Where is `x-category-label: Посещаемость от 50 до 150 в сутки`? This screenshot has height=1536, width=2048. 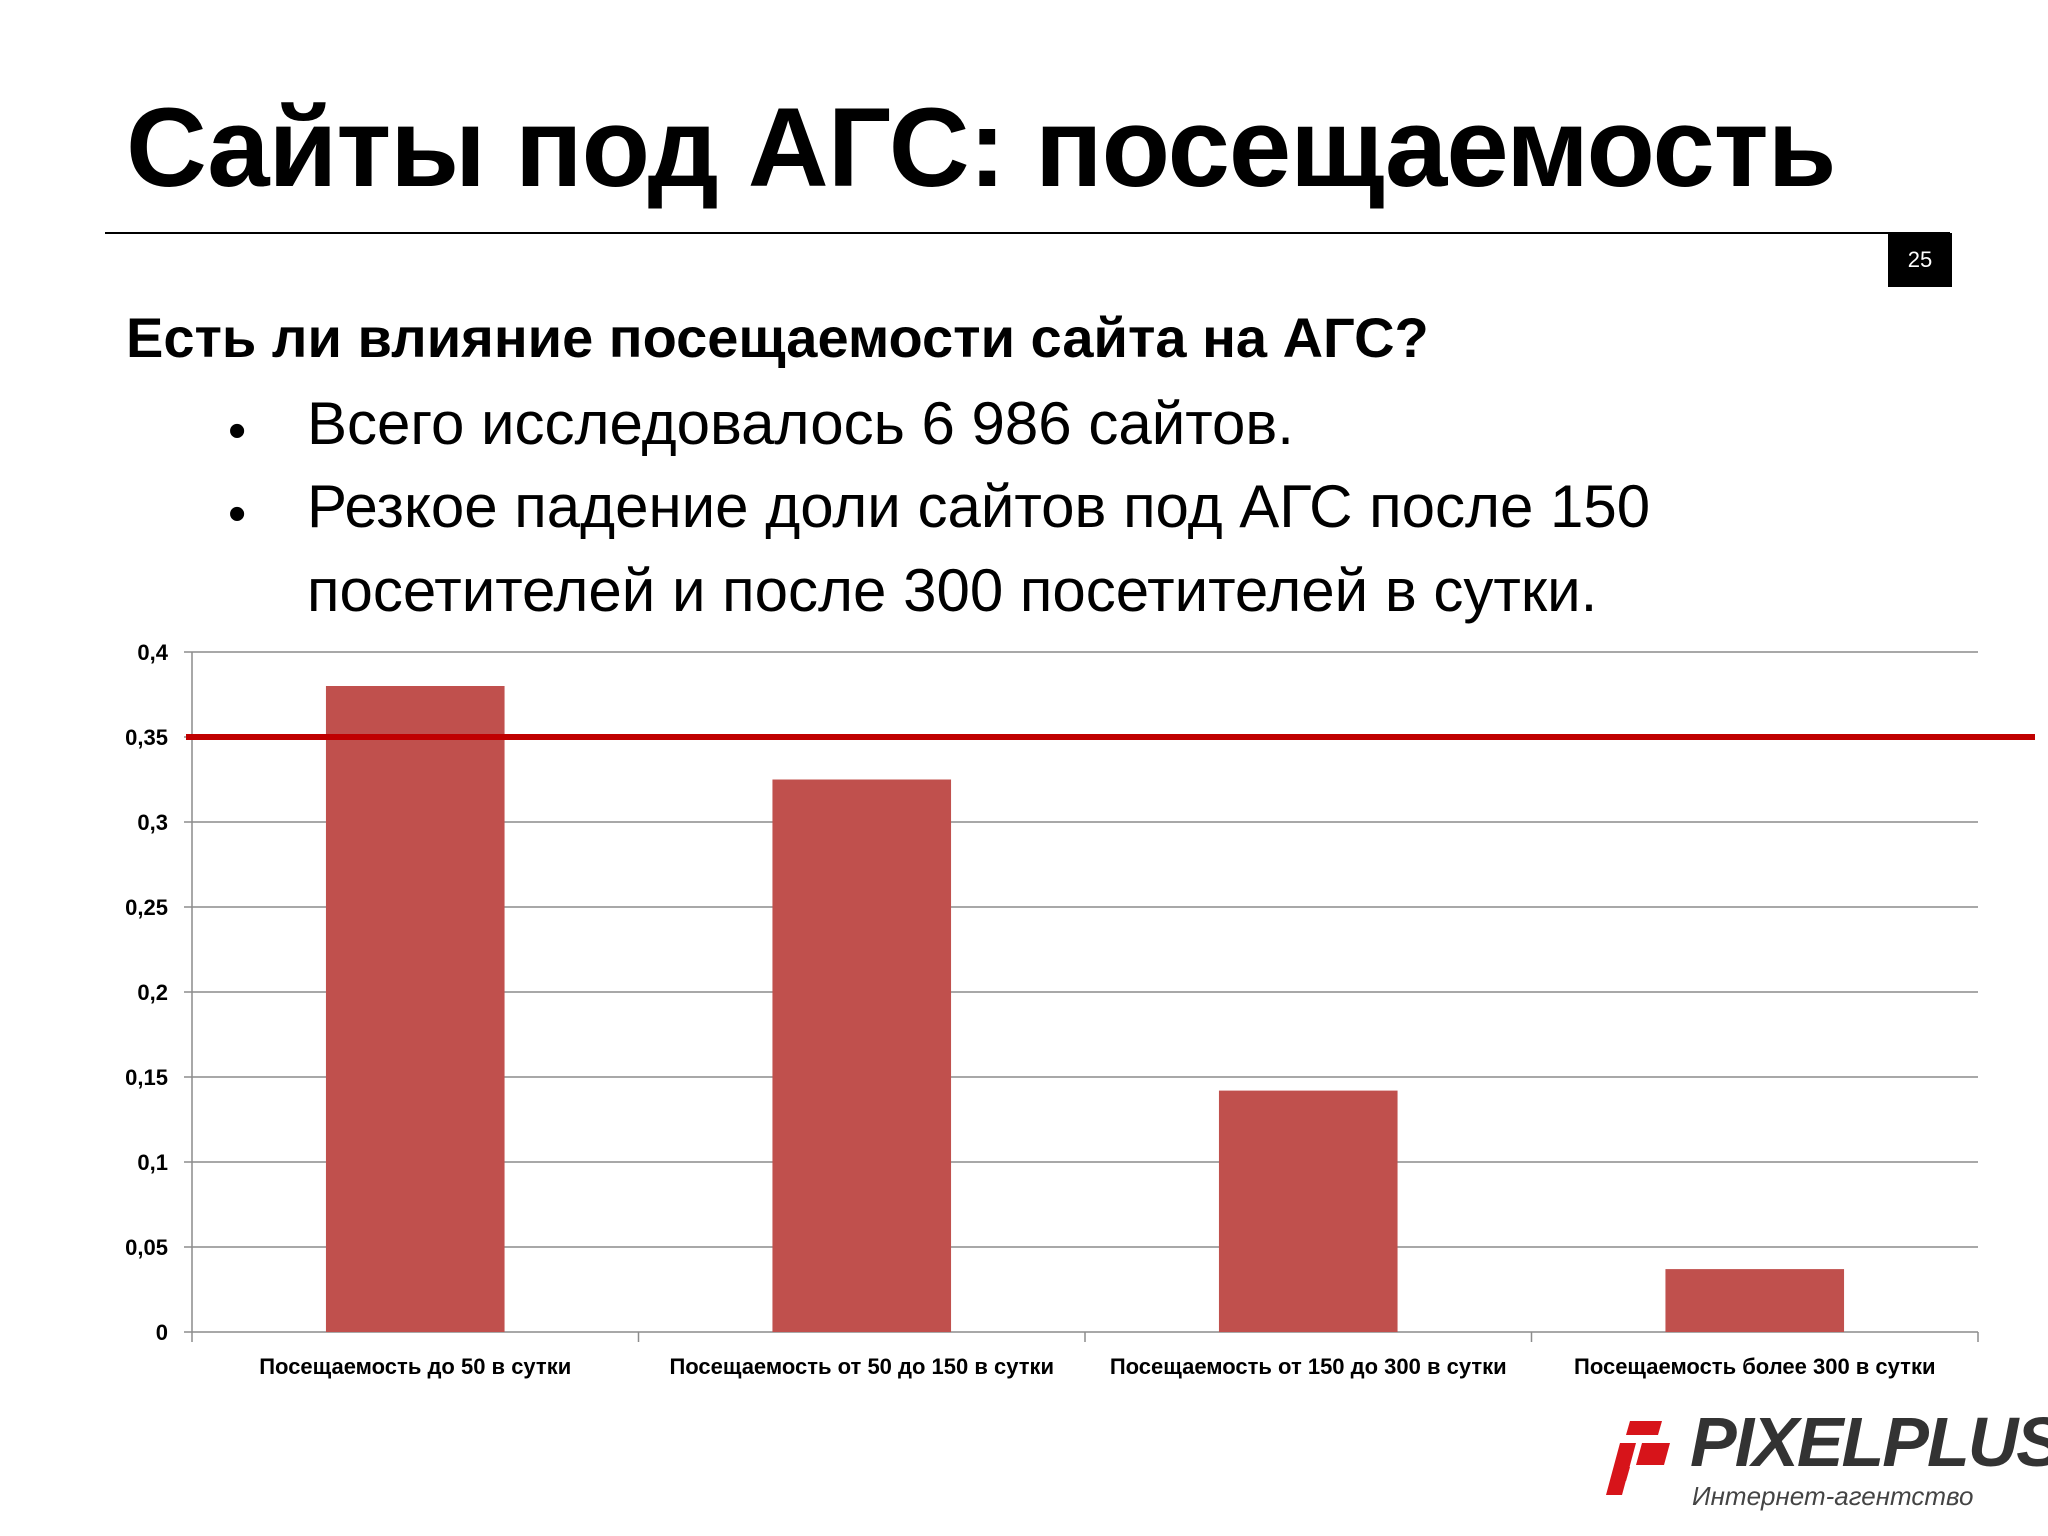 x-category-label: Посещаемость от 50 до 150 в сутки is located at coordinates (861, 1366).